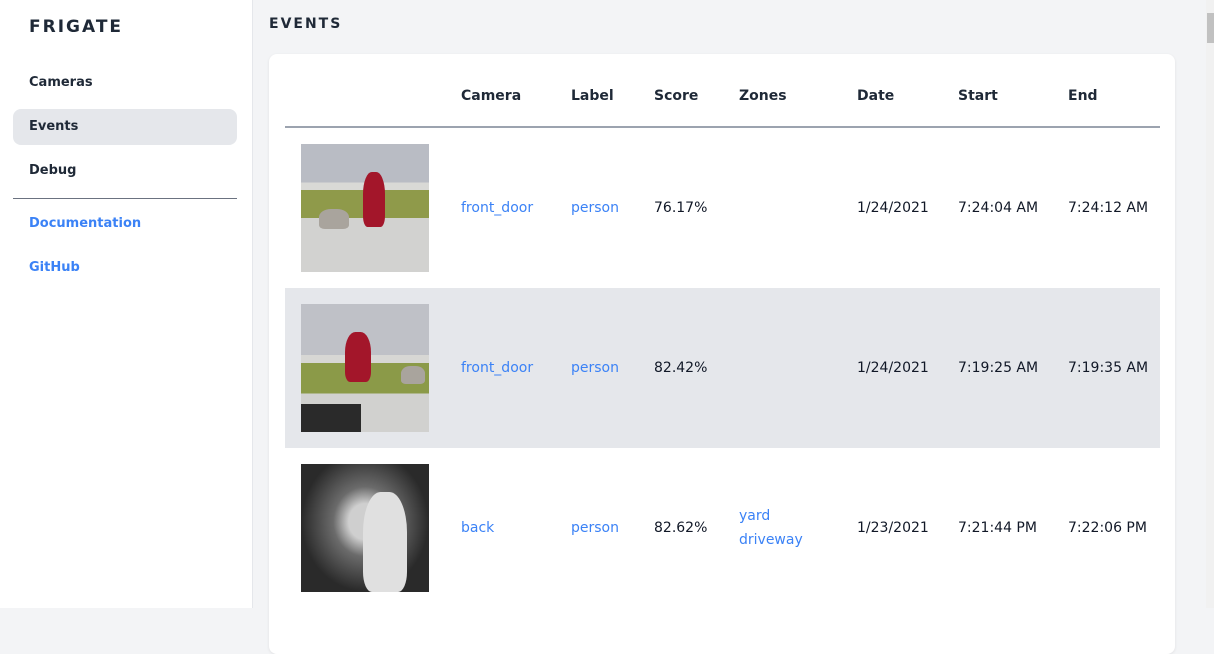 This screenshot has width=1214, height=654. I want to click on header-divider, so click(722, 127).